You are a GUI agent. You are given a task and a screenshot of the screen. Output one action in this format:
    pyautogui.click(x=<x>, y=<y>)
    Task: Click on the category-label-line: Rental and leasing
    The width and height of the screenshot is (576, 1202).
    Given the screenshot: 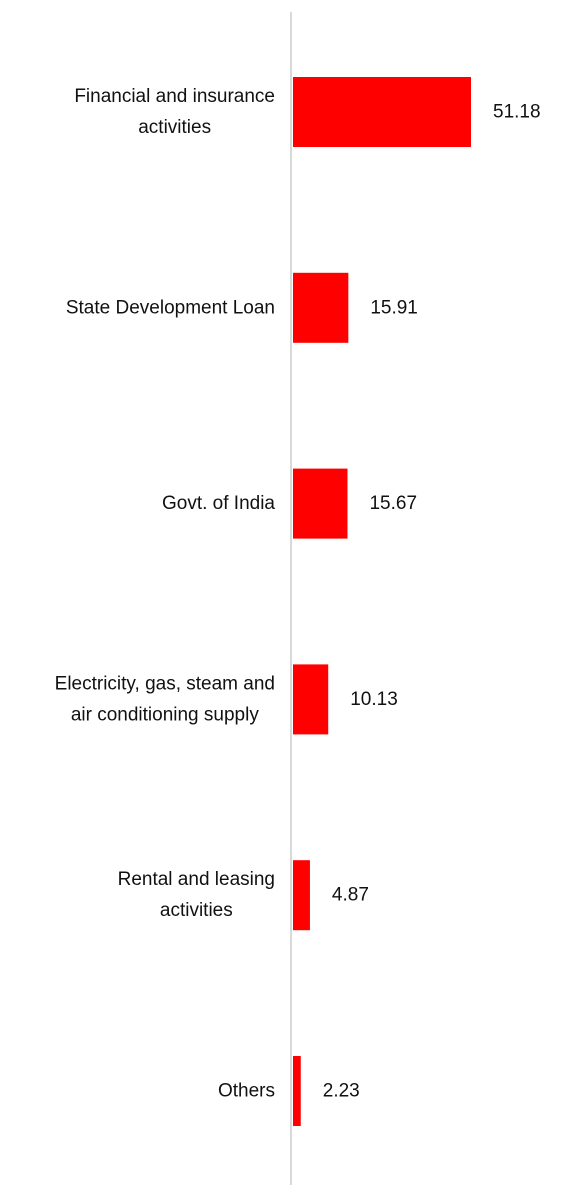 What is the action you would take?
    pyautogui.click(x=196, y=879)
    